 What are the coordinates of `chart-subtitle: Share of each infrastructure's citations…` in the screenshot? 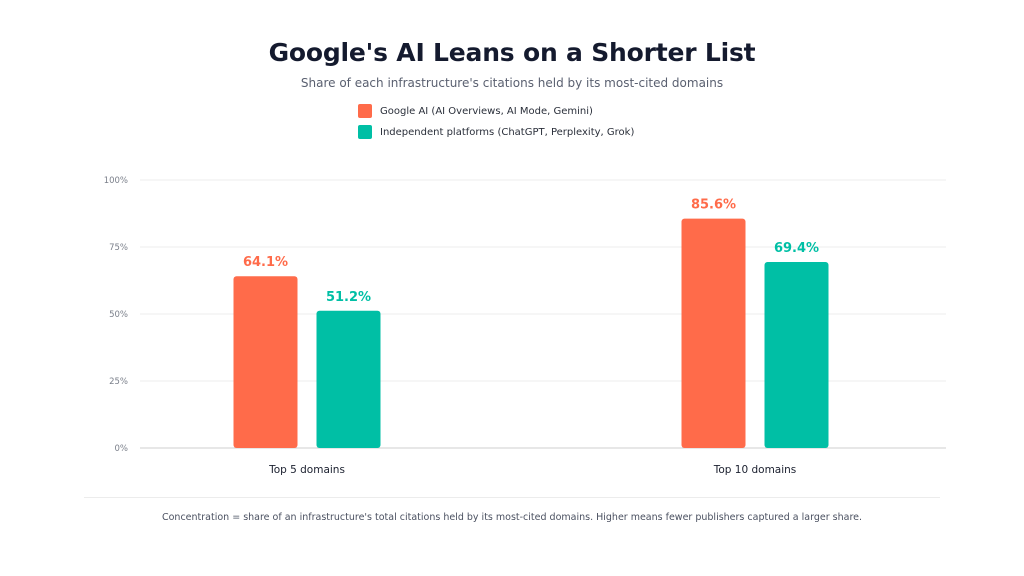 It's located at (512, 83).